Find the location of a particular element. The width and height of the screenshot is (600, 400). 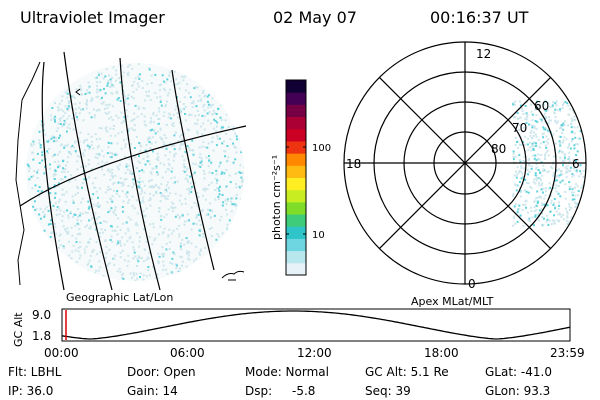

polar-caption: Apex MLat/MLT is located at coordinates (452, 301).